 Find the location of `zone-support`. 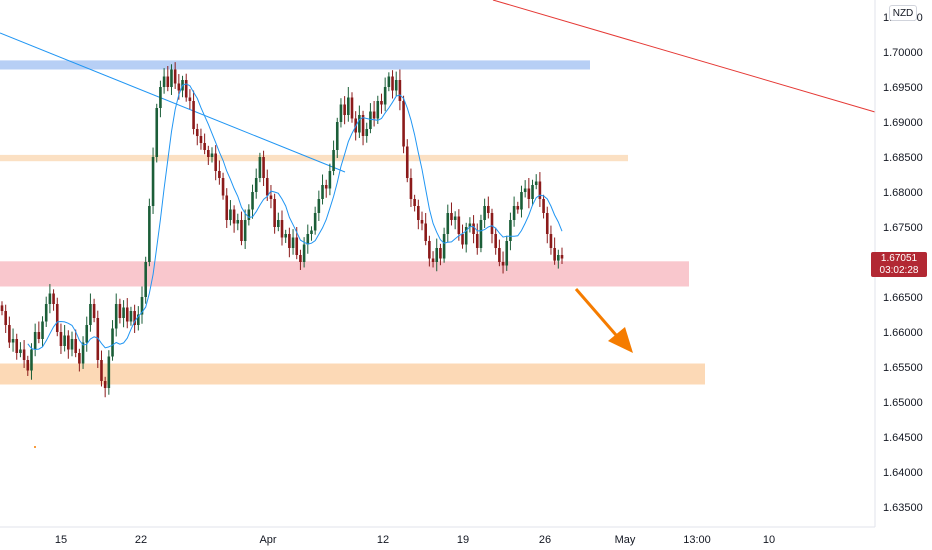

zone-support is located at coordinates (344, 274).